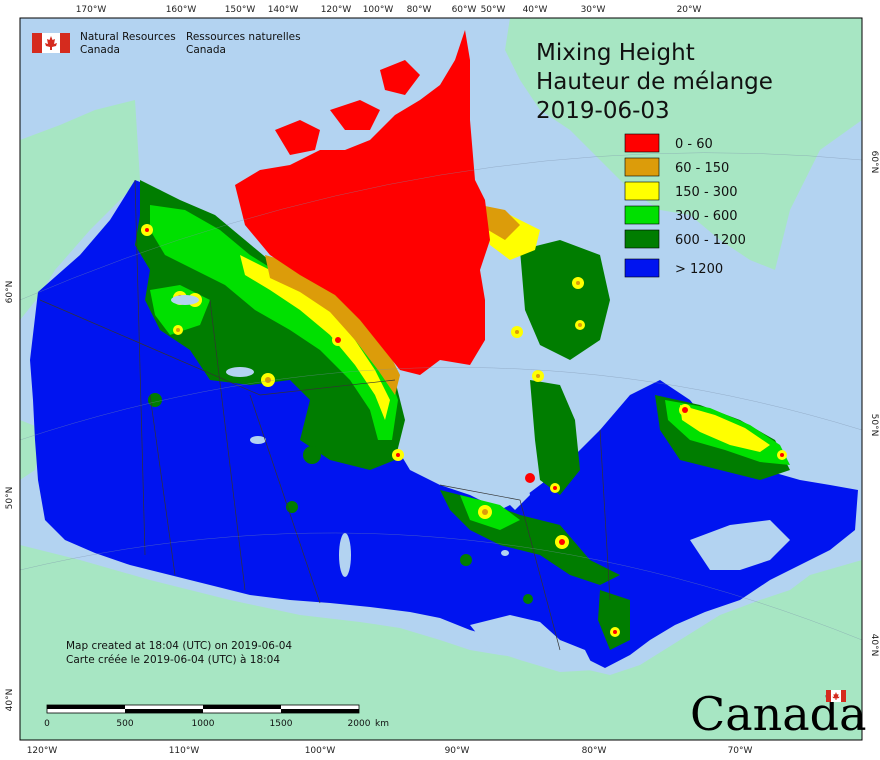 This screenshot has height=760, width=880. What do you see at coordinates (467, 420) in the screenshot?
I see `hudson-bay` at bounding box center [467, 420].